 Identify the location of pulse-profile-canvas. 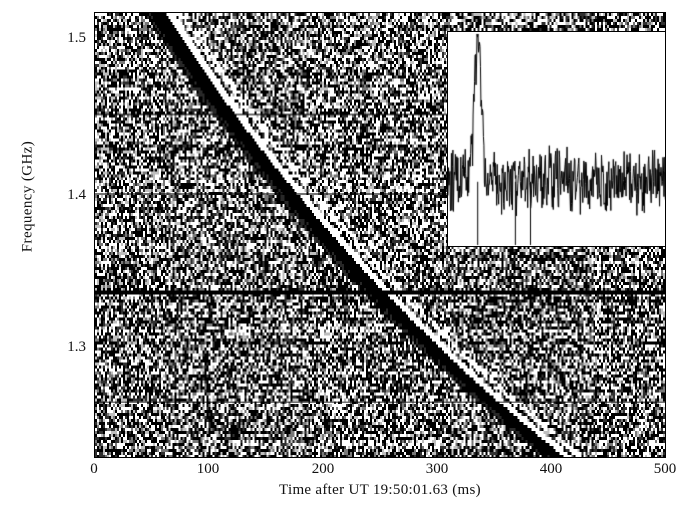
(556, 139).